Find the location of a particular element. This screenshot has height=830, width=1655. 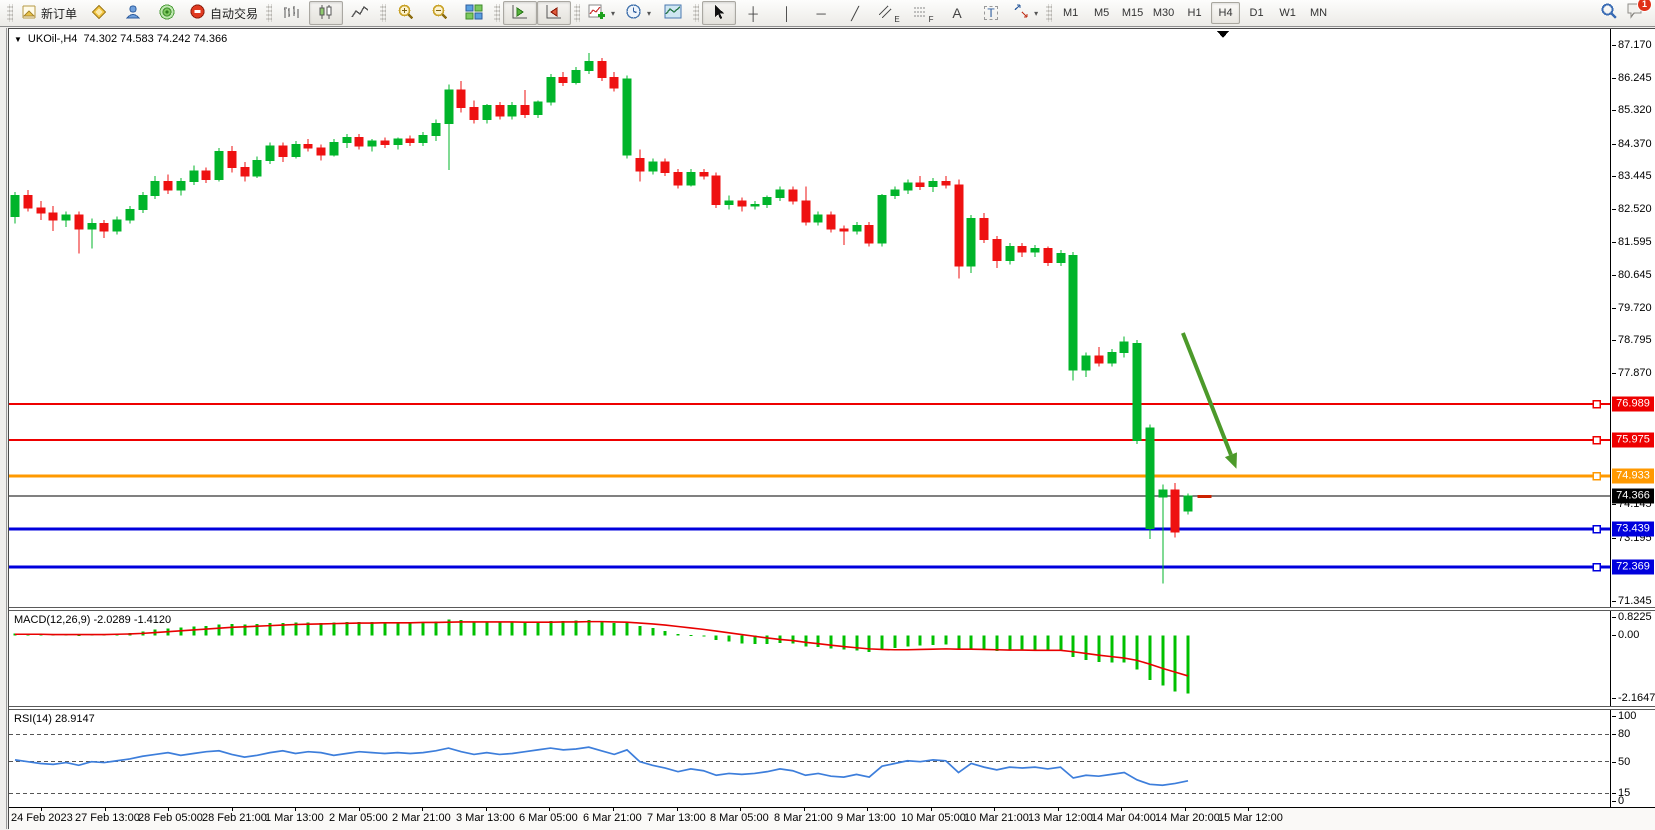

zoom-out-button is located at coordinates (440, 13).